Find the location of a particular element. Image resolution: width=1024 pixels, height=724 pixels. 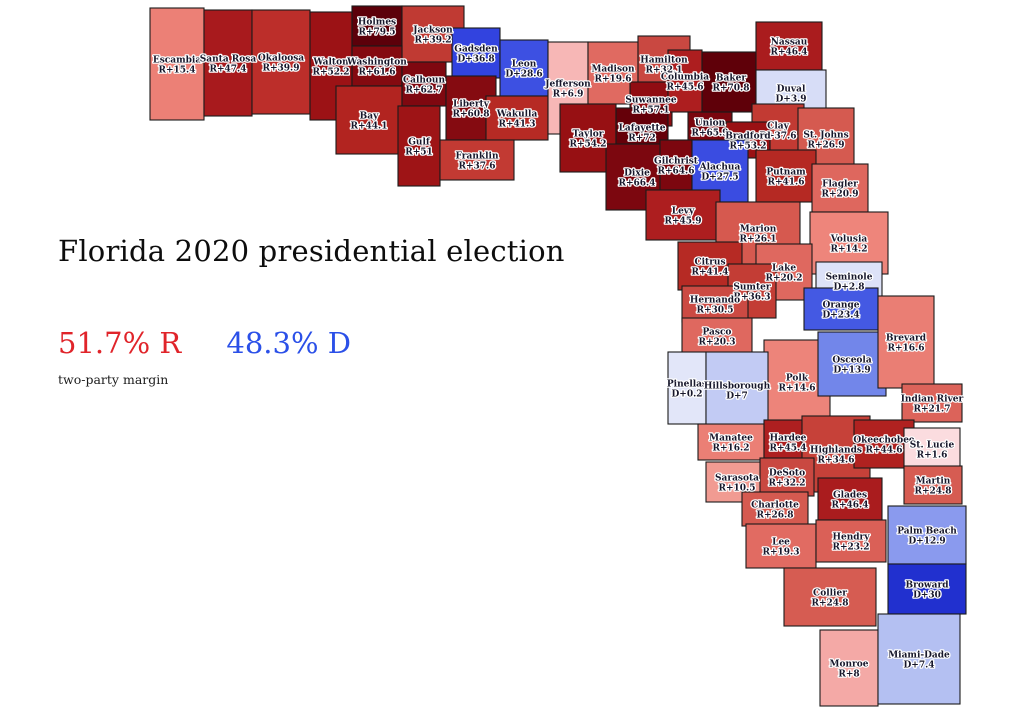

page-title: Florida 2020 presidential election is located at coordinates (311, 251).